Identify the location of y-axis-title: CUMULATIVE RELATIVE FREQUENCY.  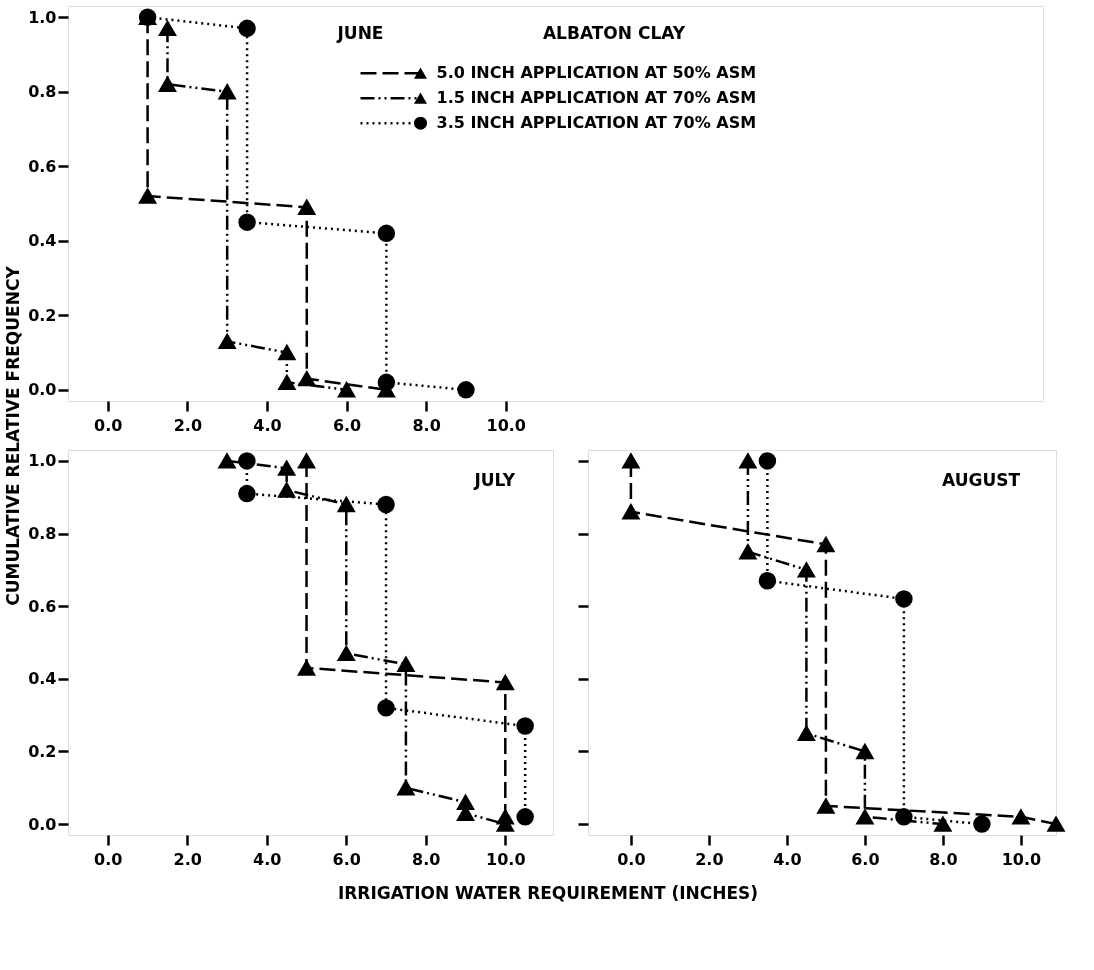
(13, 435).